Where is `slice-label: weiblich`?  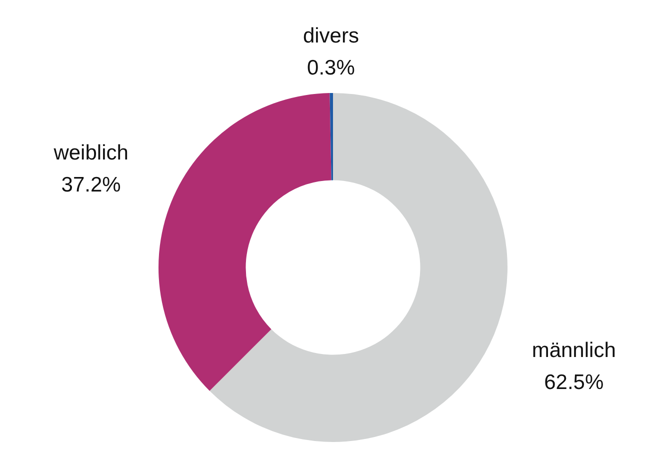
slice-label: weiblich is located at coordinates (90, 153).